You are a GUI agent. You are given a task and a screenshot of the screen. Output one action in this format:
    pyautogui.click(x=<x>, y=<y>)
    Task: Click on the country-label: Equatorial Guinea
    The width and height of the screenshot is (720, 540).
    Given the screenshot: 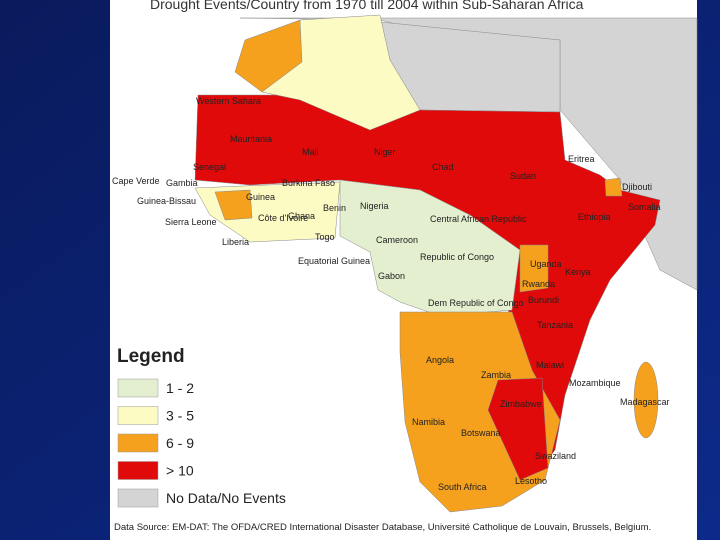 What is the action you would take?
    pyautogui.click(x=334, y=261)
    